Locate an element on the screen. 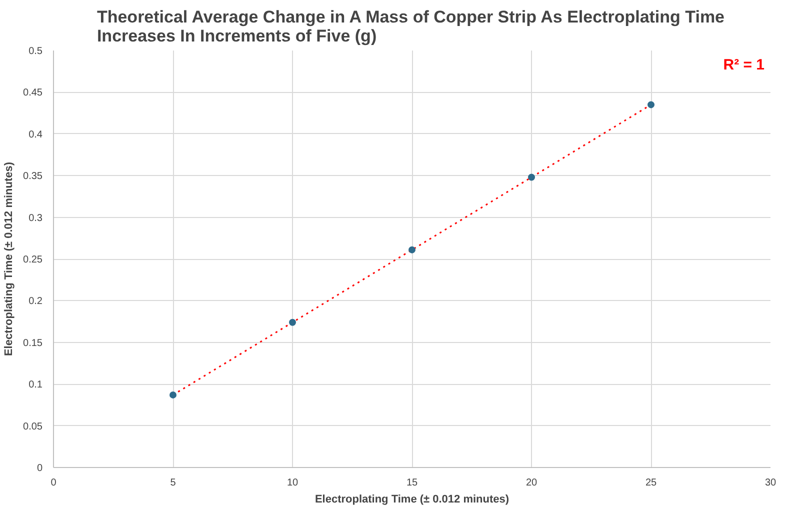 This screenshot has height=508, width=790. chart-title: Theoretical Average Change in A Mass of Copper Strip As Electroplating Time Increases In Increments of Five (g) is located at coordinates (410, 27).